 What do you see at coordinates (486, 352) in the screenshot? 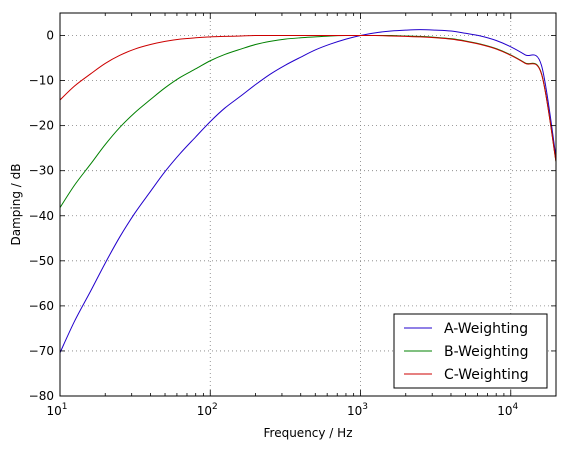
I see `b-weighting-legend-label: B-Weighting` at bounding box center [486, 352].